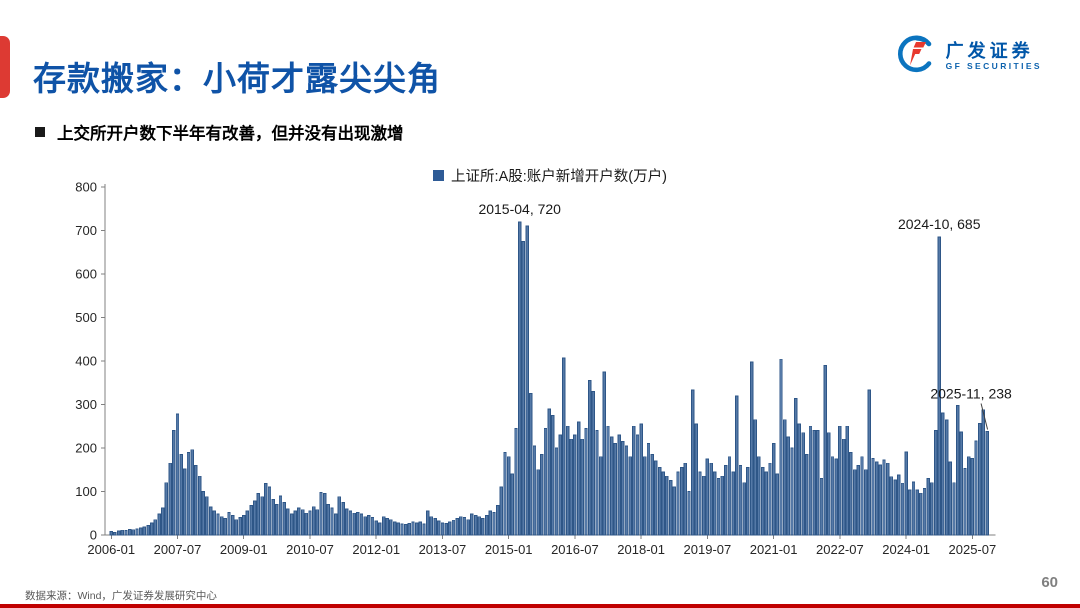 The width and height of the screenshot is (1080, 608). What do you see at coordinates (40, 132) in the screenshot?
I see `bullet-square-icon` at bounding box center [40, 132].